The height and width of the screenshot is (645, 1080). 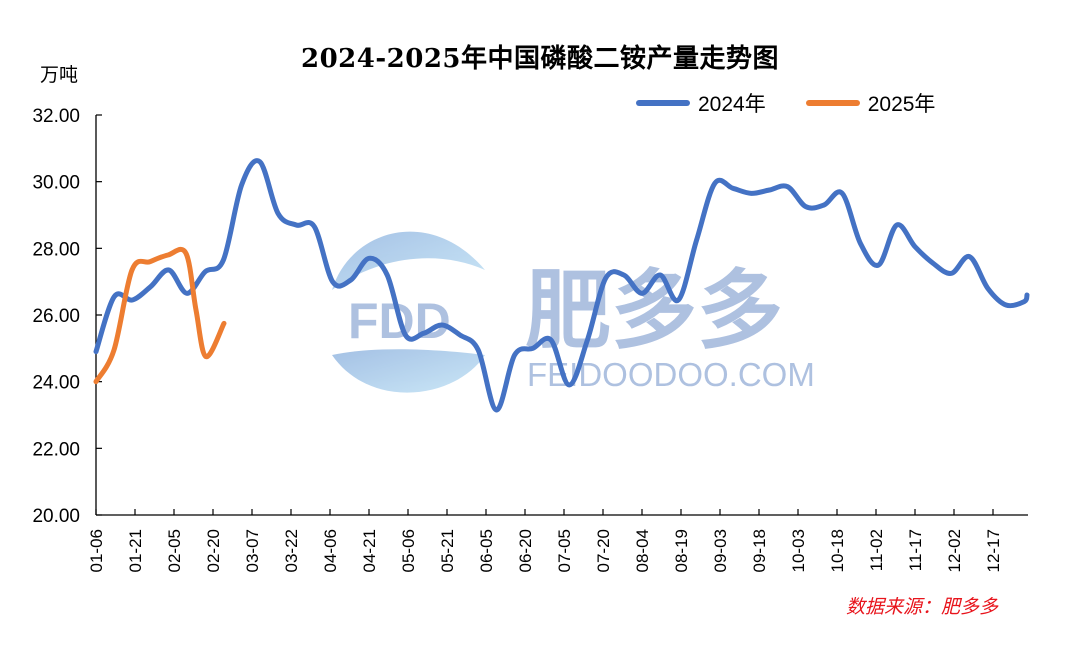 What do you see at coordinates (330, 550) in the screenshot?
I see `x-tick-label: 04-06` at bounding box center [330, 550].